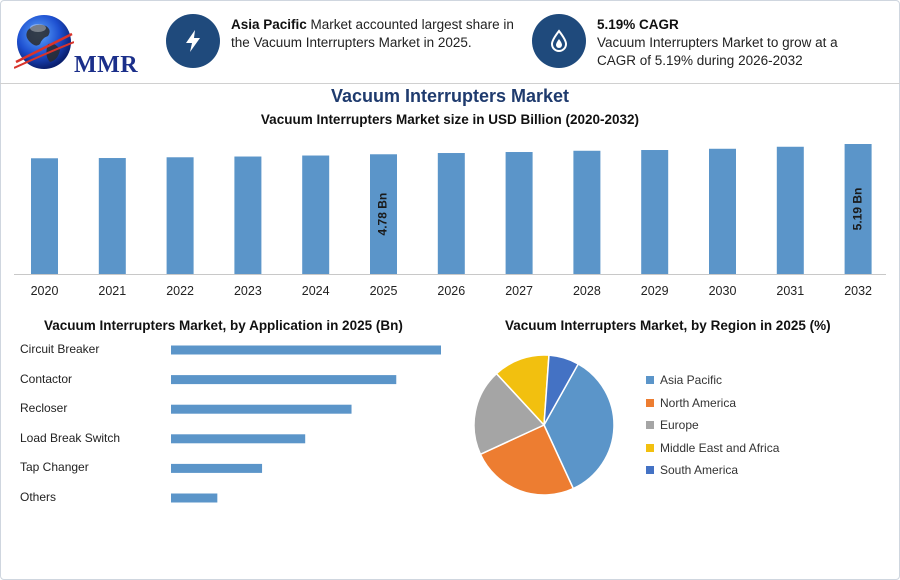 This screenshot has height=580, width=900. What do you see at coordinates (106, 65) in the screenshot?
I see `logo-text: MMR` at bounding box center [106, 65].